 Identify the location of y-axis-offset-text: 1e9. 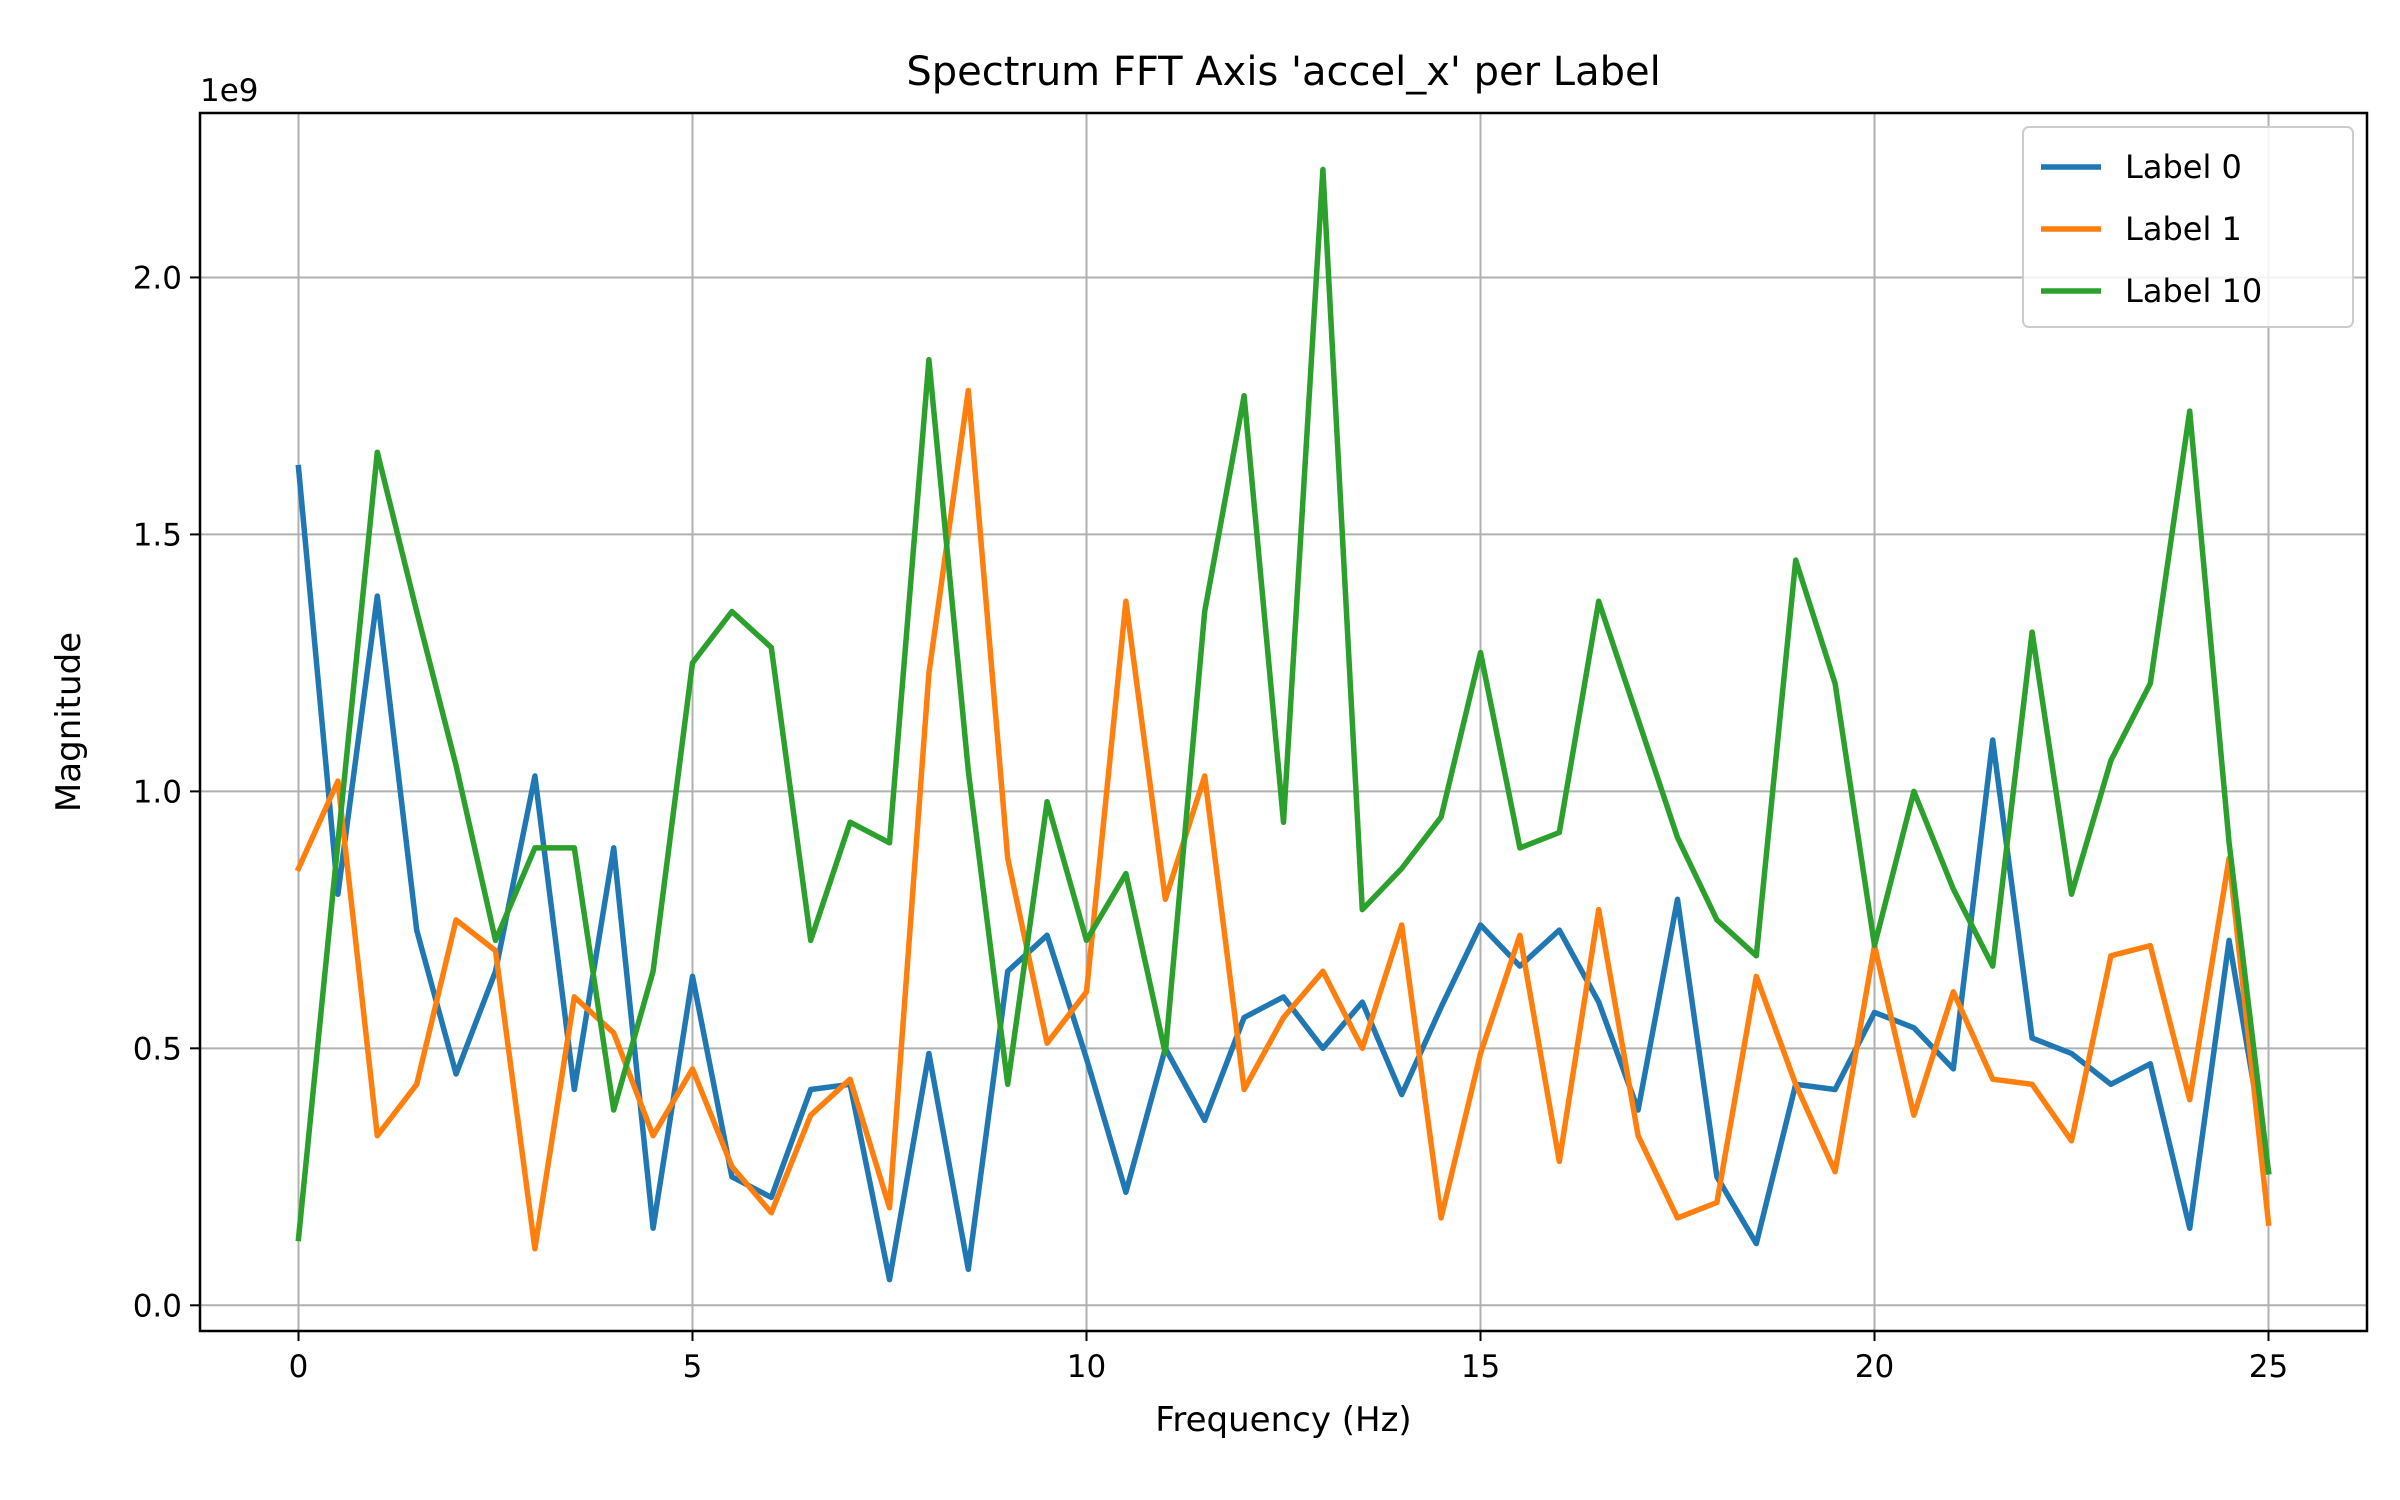
(229, 91).